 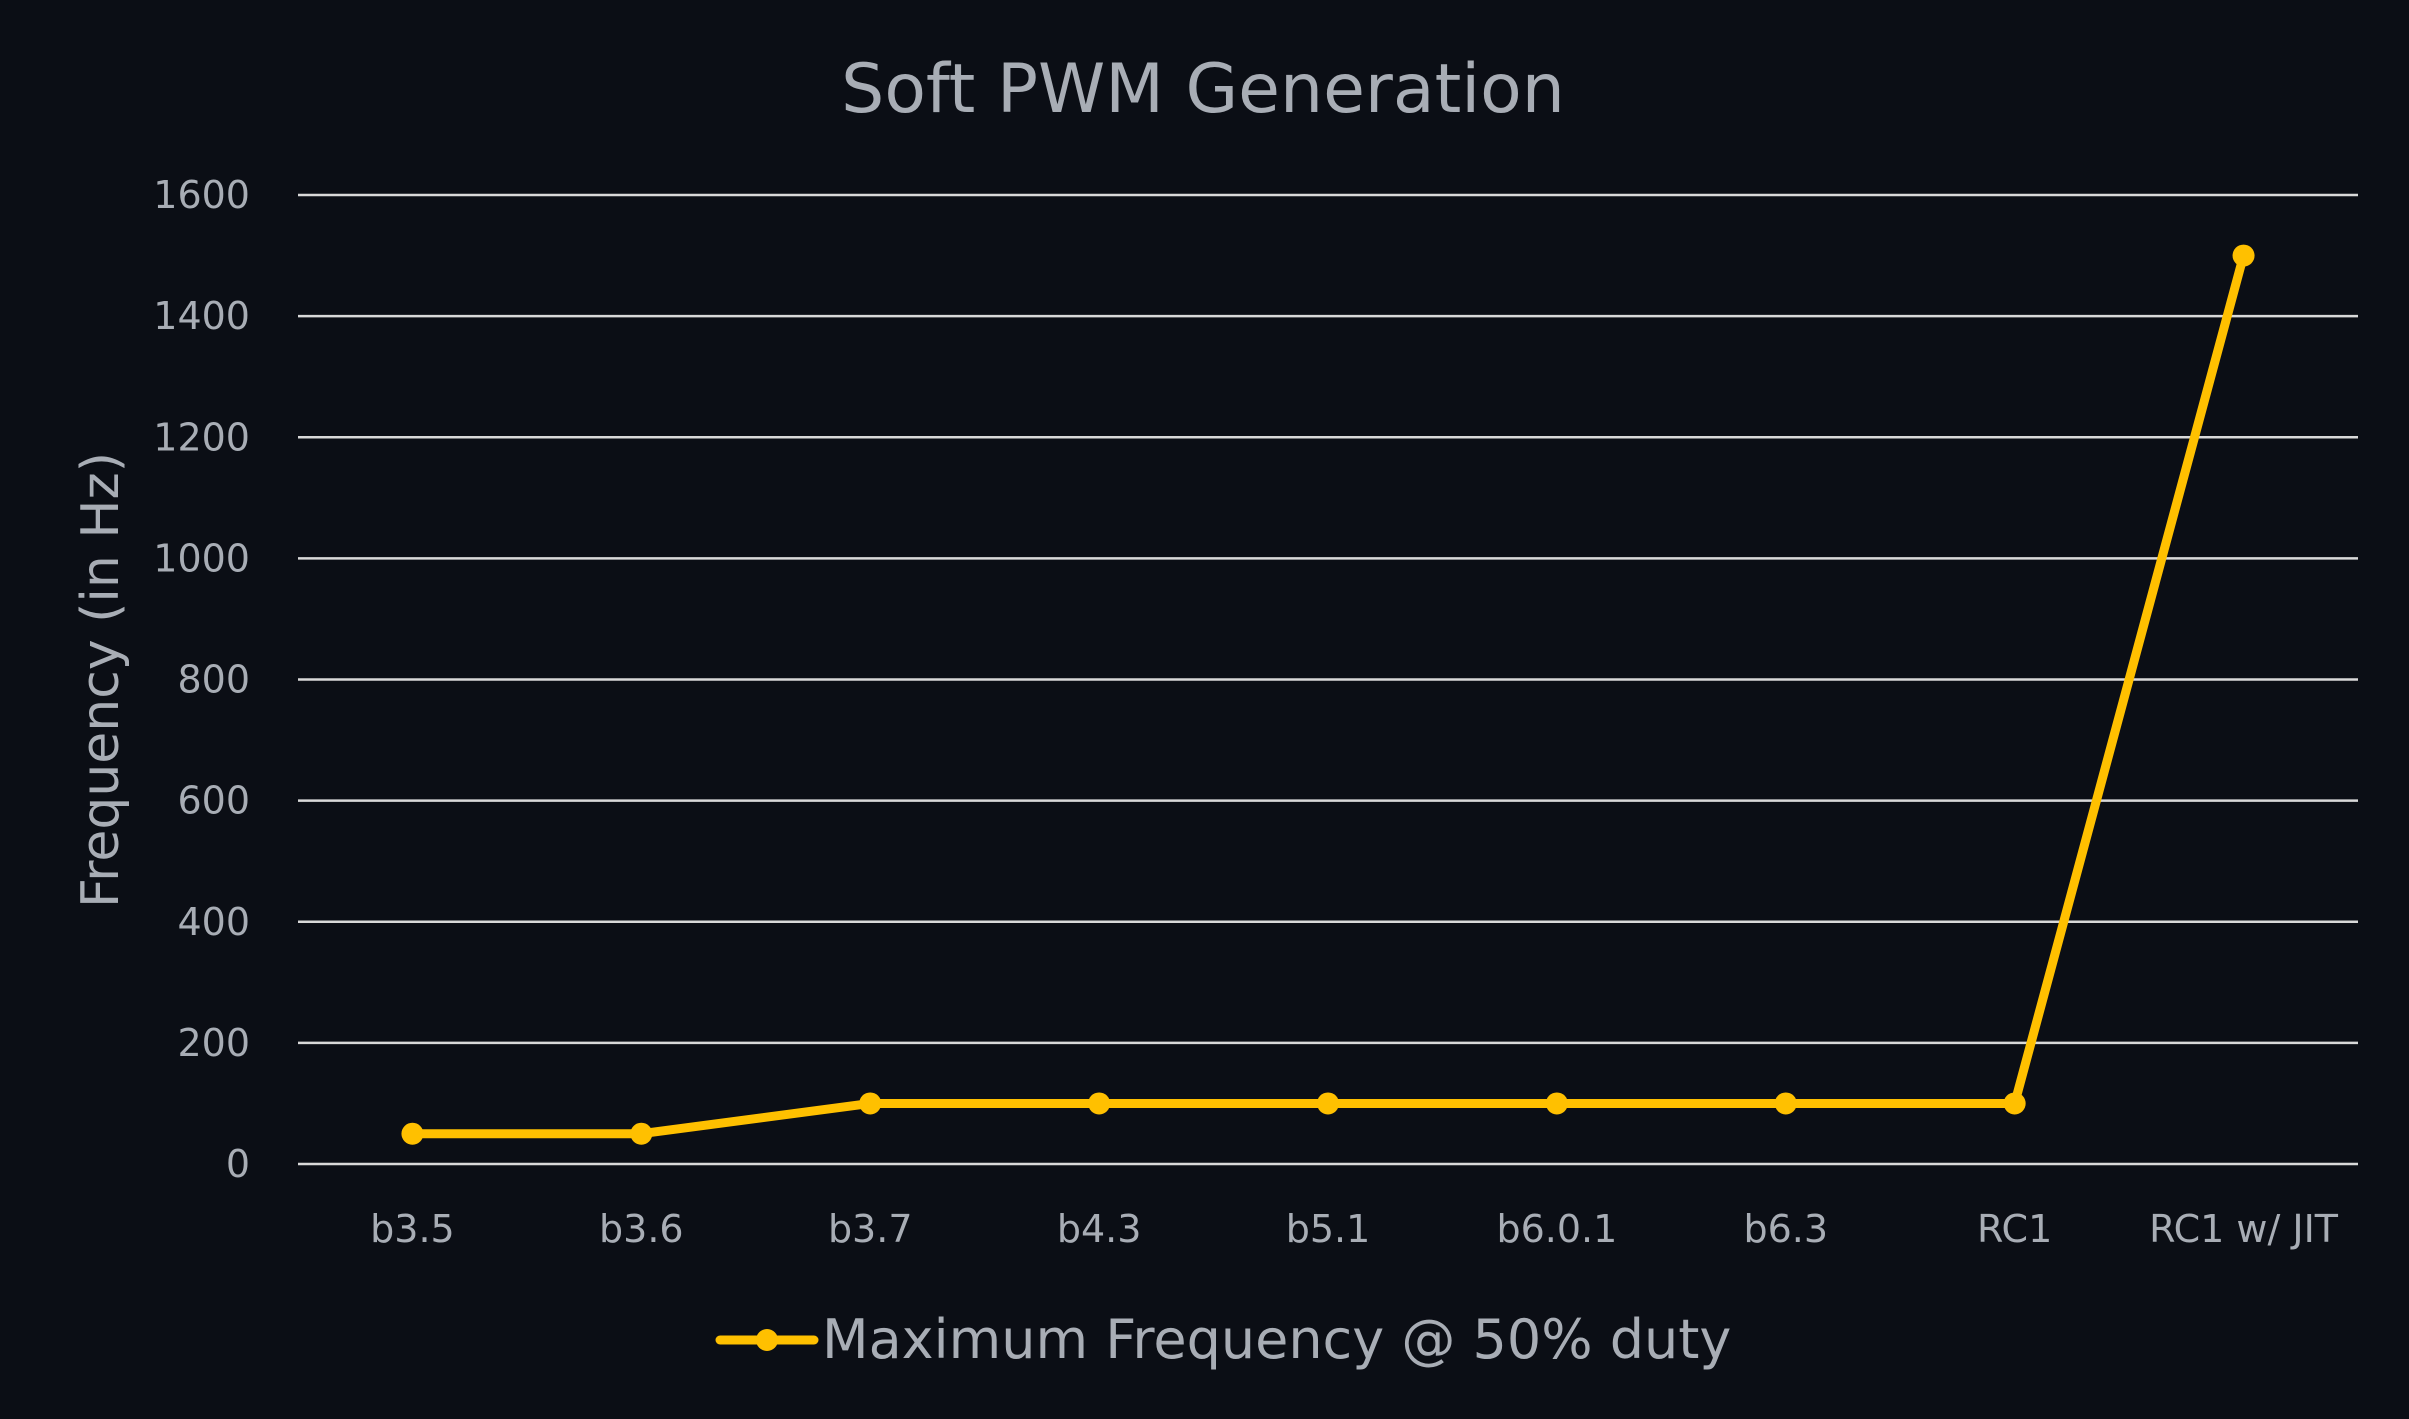 What do you see at coordinates (201, 437) in the screenshot?
I see `y-tick-label: 1200` at bounding box center [201, 437].